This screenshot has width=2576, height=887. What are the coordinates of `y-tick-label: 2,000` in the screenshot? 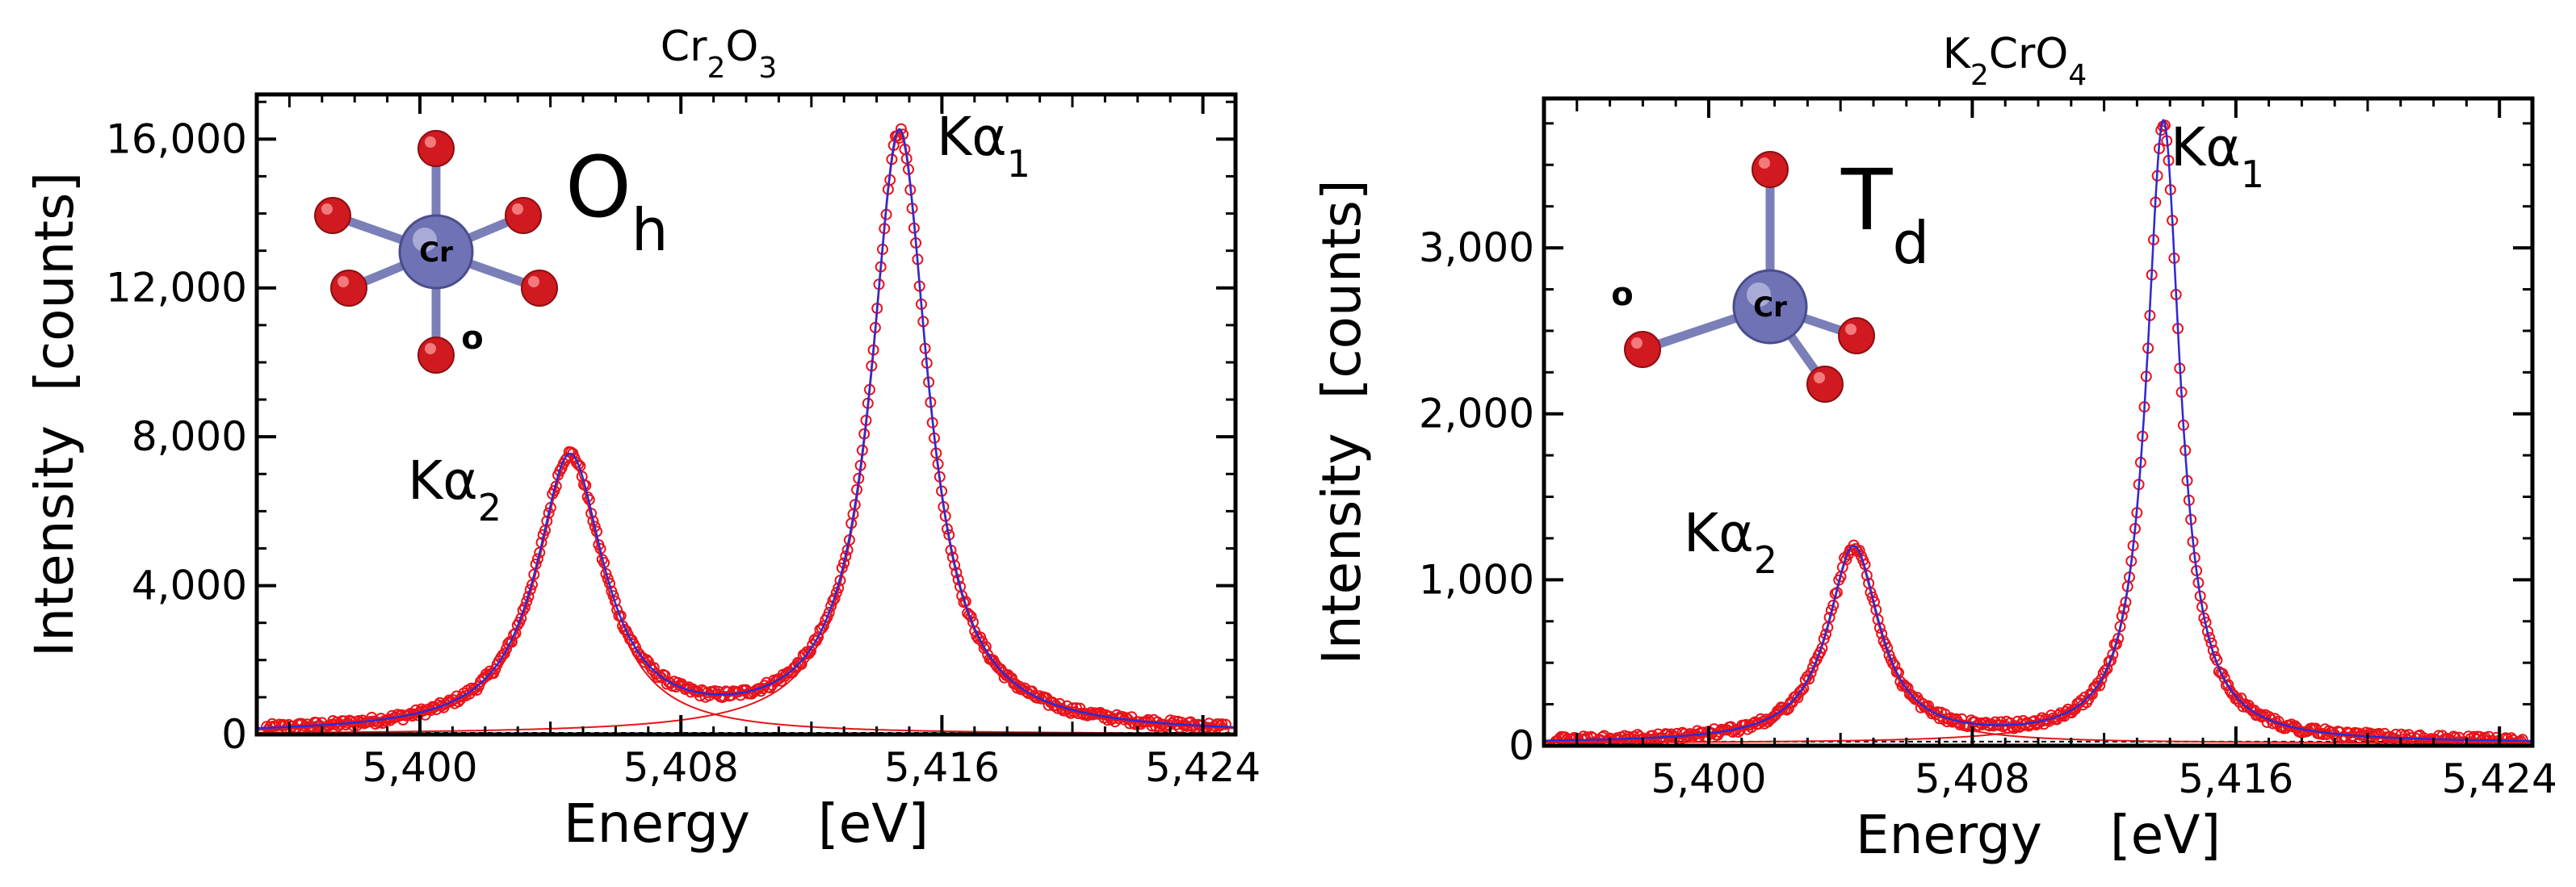 It's located at (1476, 414).